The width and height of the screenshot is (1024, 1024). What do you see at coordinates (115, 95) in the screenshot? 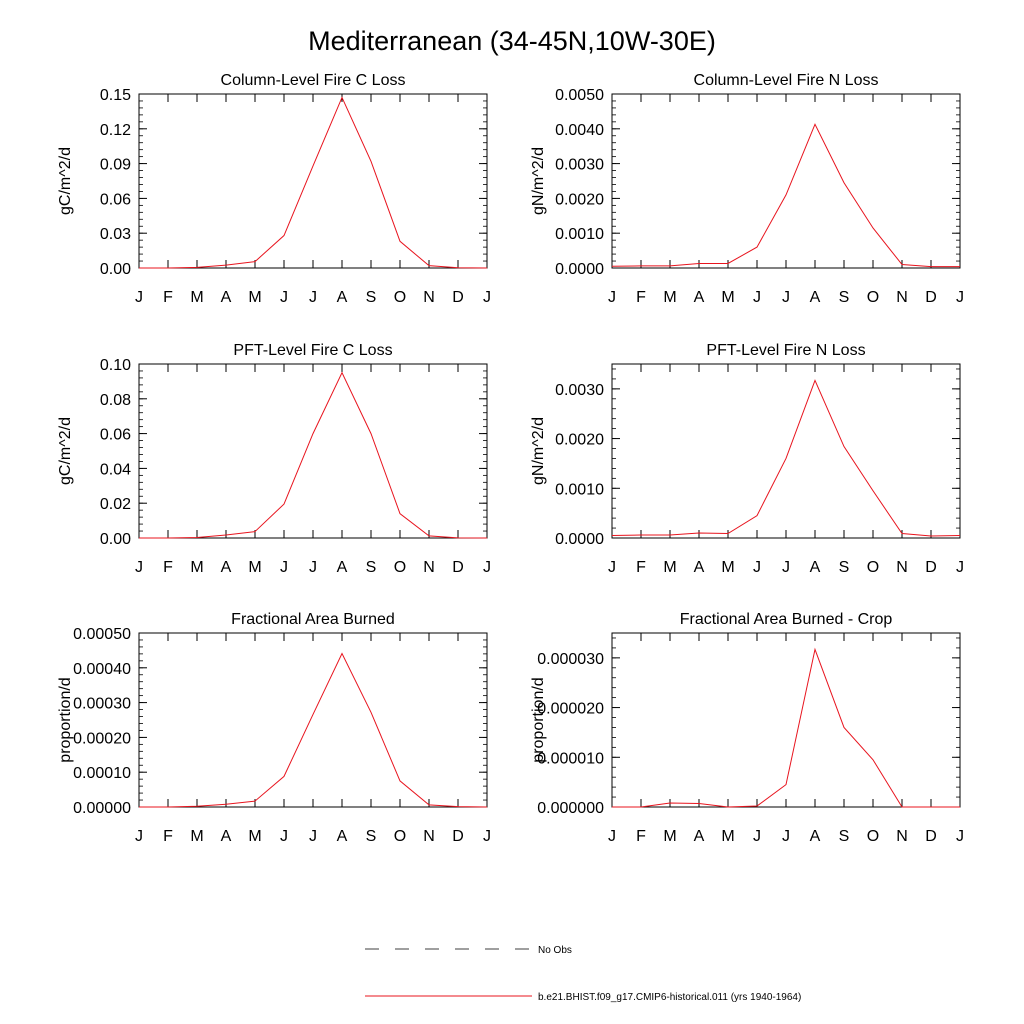
I see `y-tick-label: 0.15` at bounding box center [115, 95].